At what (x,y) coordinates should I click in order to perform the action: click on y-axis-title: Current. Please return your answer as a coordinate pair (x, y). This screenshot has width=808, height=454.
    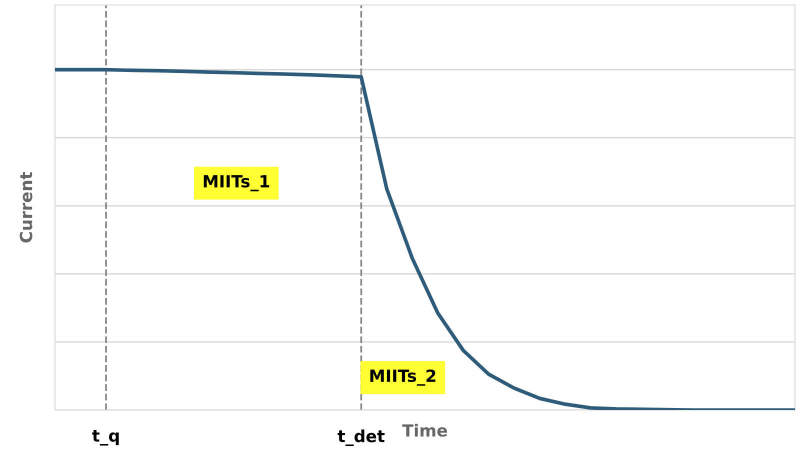
    Looking at the image, I should click on (26, 207).